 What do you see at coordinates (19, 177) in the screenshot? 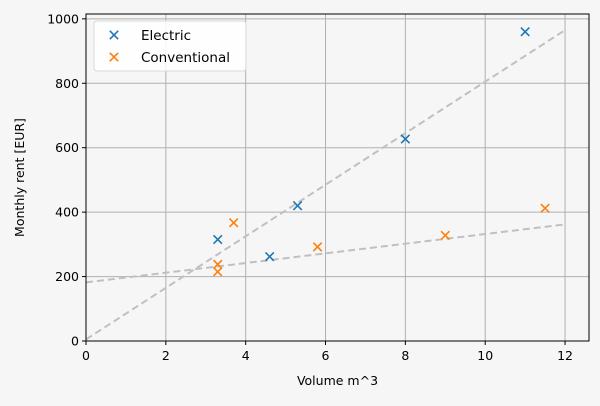
I see `y-axis-label: Monthly rent [EUR]` at bounding box center [19, 177].